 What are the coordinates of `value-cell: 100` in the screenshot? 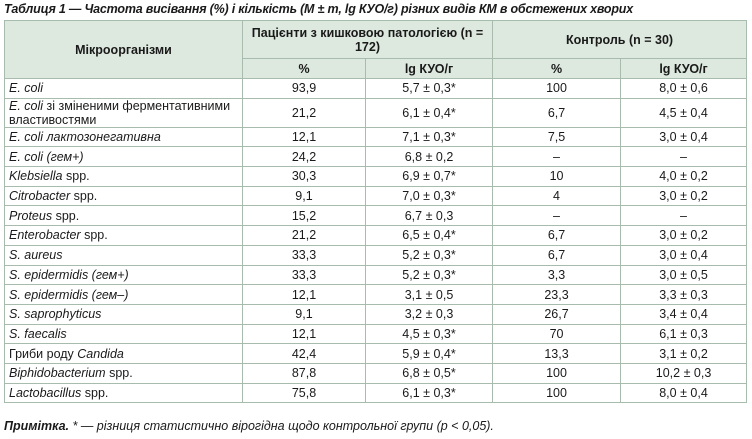 It's located at (557, 88).